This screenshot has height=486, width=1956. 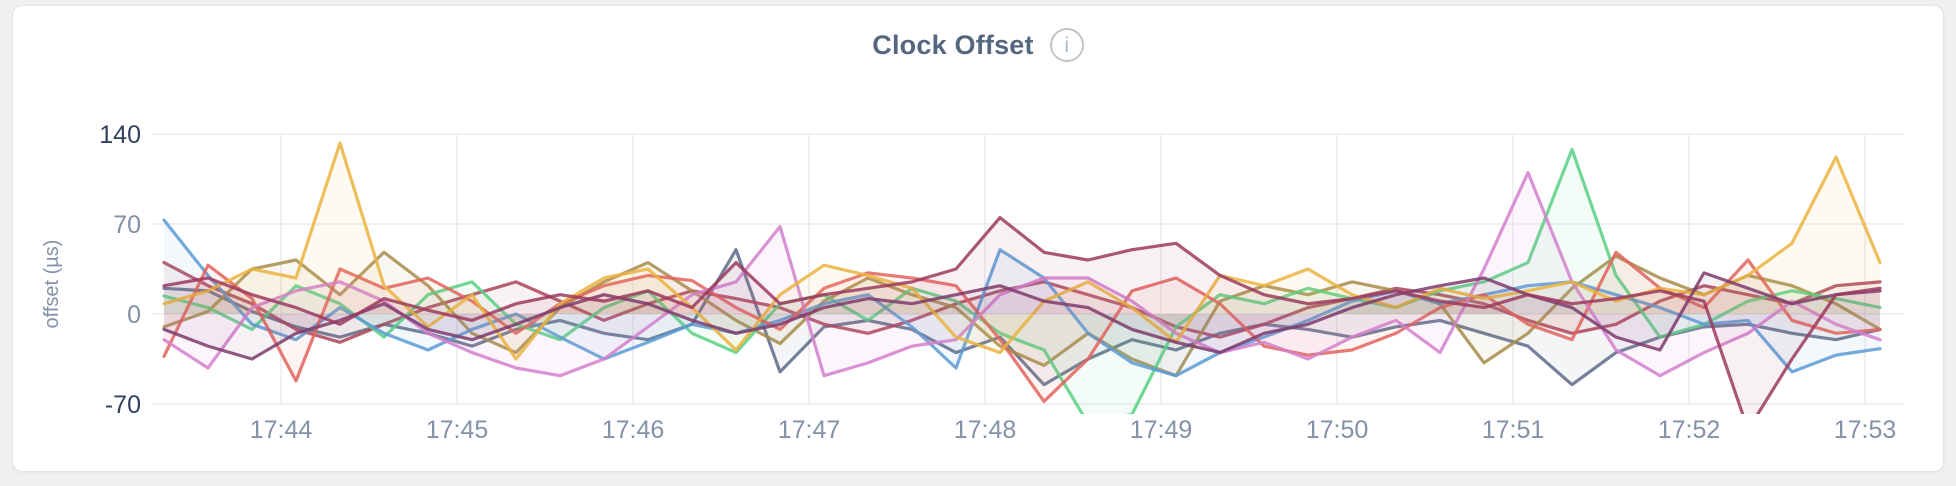 What do you see at coordinates (953, 44) in the screenshot?
I see `chart-title: Clock Offset` at bounding box center [953, 44].